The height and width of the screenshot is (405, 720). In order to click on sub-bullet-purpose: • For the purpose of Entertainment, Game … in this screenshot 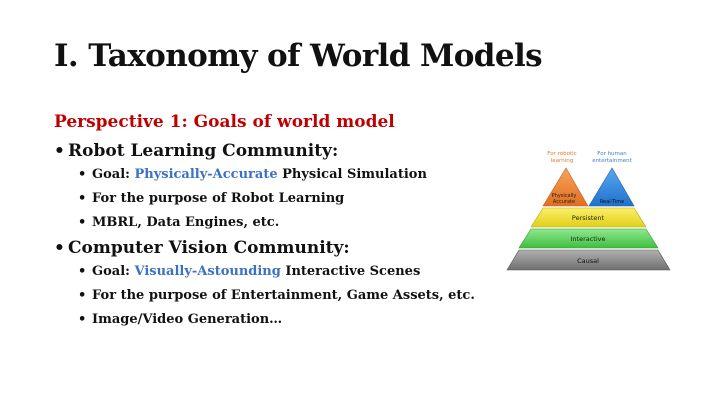, I will do `click(301, 295)`.